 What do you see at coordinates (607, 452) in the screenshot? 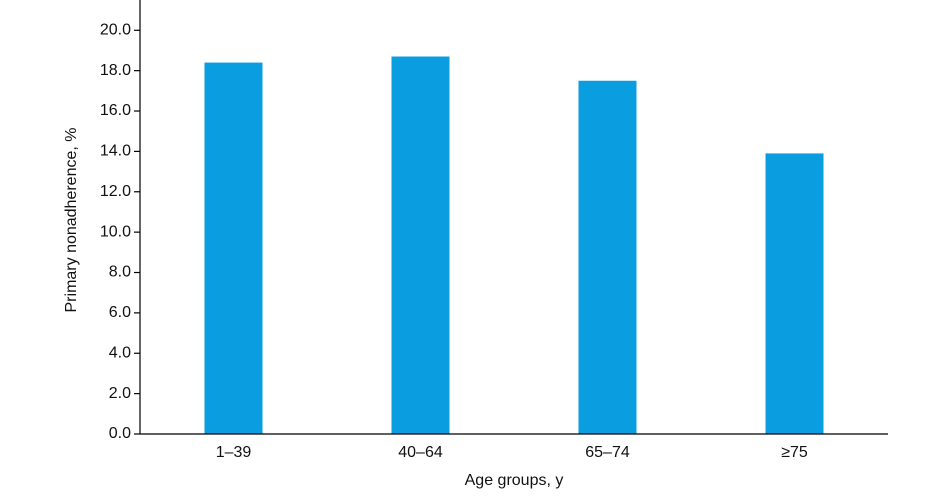
I see `x-tick-label: 65–74` at bounding box center [607, 452].